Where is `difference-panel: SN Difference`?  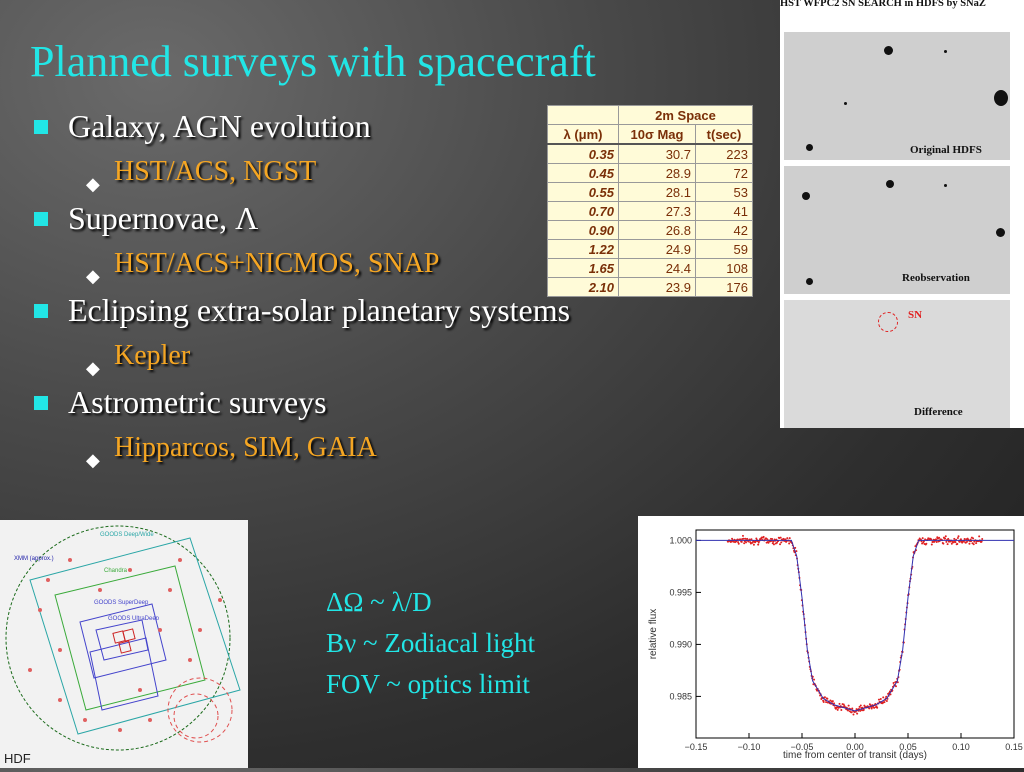 difference-panel: SN Difference is located at coordinates (897, 364).